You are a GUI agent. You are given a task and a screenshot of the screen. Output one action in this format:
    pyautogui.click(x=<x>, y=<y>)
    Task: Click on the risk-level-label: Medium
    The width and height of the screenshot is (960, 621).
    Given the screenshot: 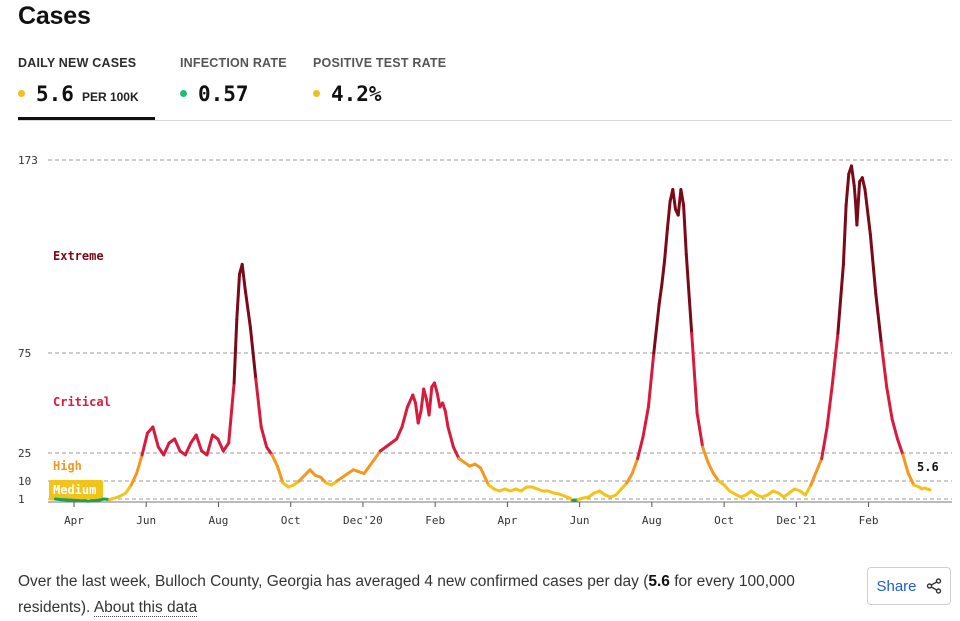 What is the action you would take?
    pyautogui.click(x=74, y=490)
    